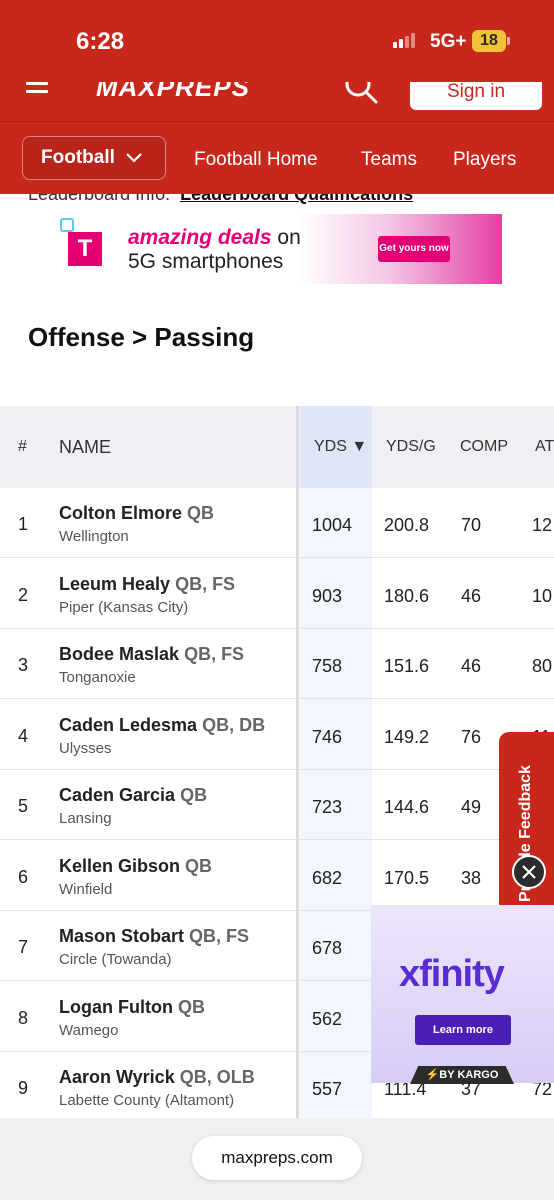  I want to click on status-bar: 6:28 5G+ 18, so click(277, 41).